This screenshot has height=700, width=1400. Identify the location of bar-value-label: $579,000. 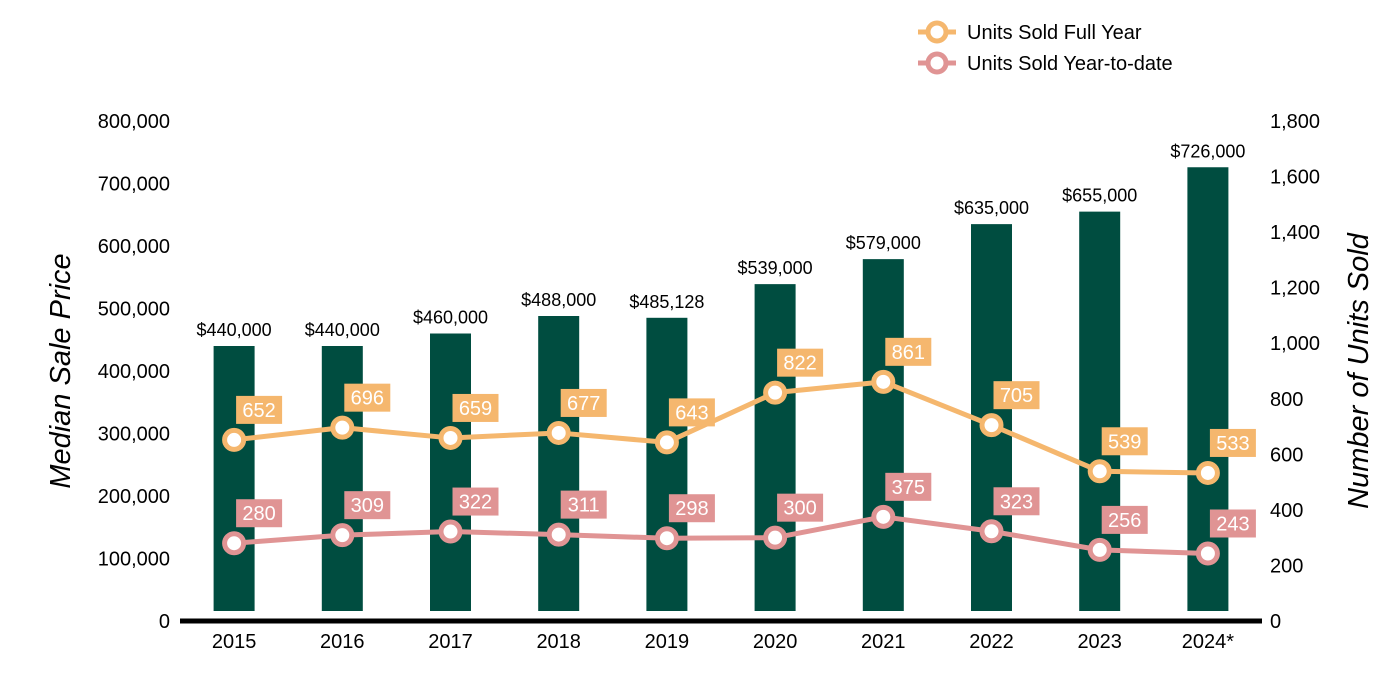
(883, 243).